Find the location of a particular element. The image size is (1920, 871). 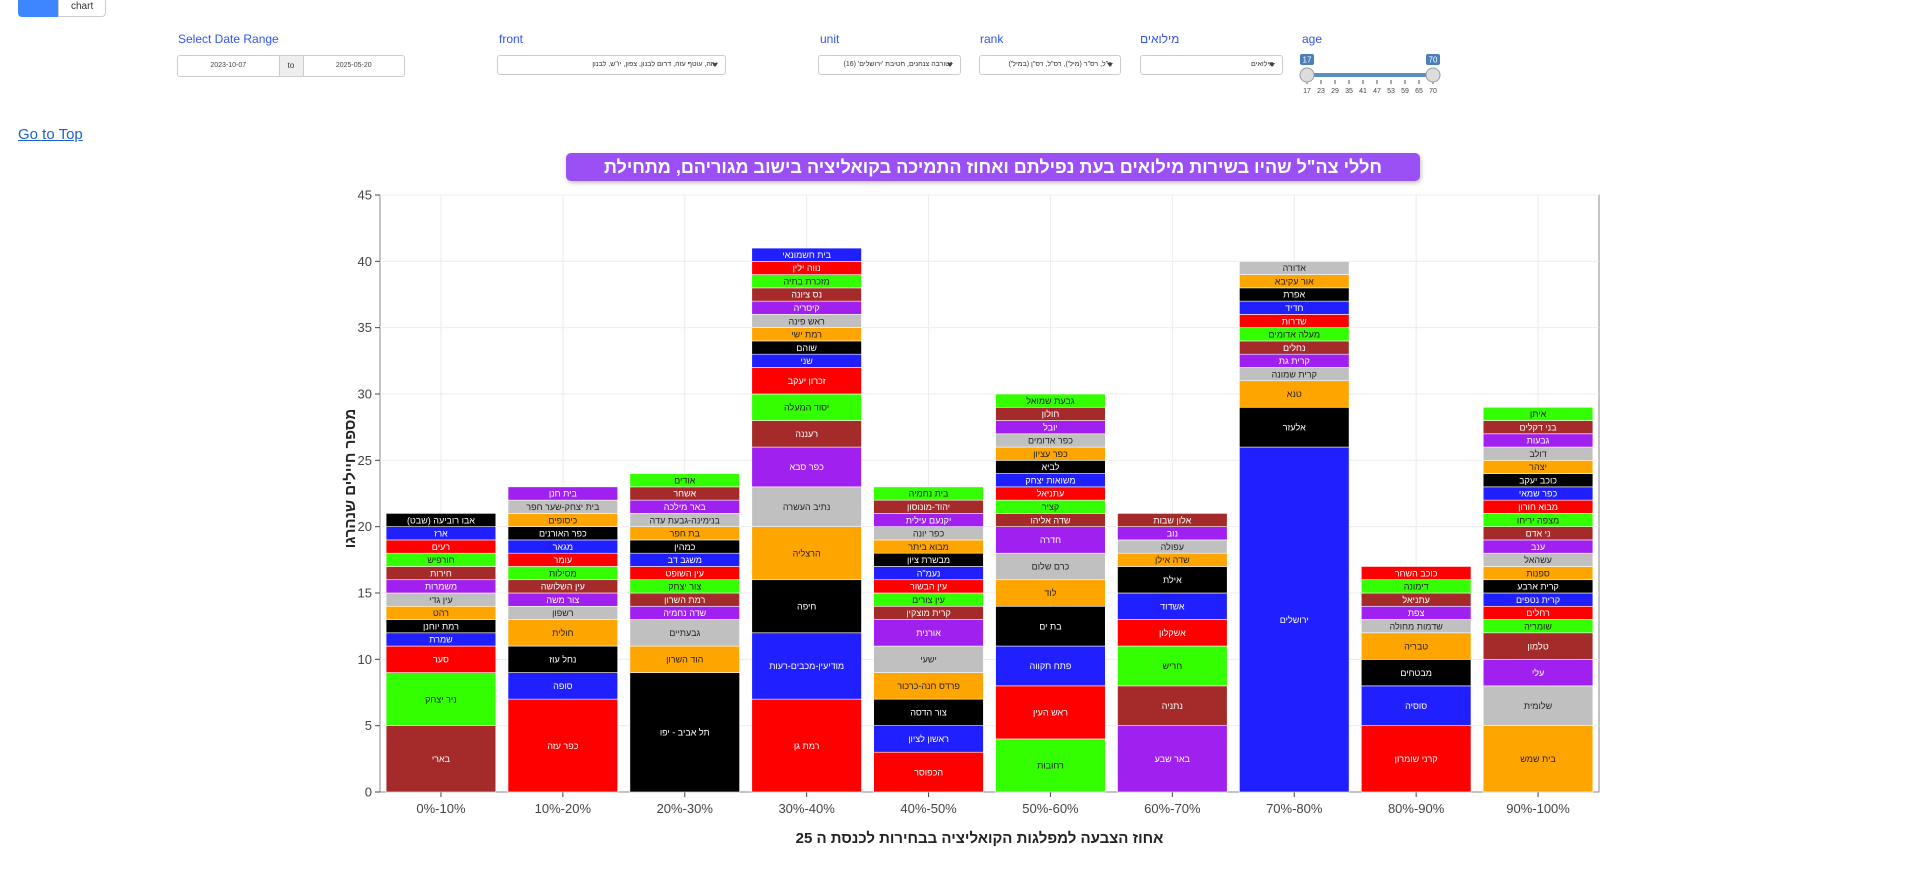

bar-segment-label: רחובות is located at coordinates (1050, 766).